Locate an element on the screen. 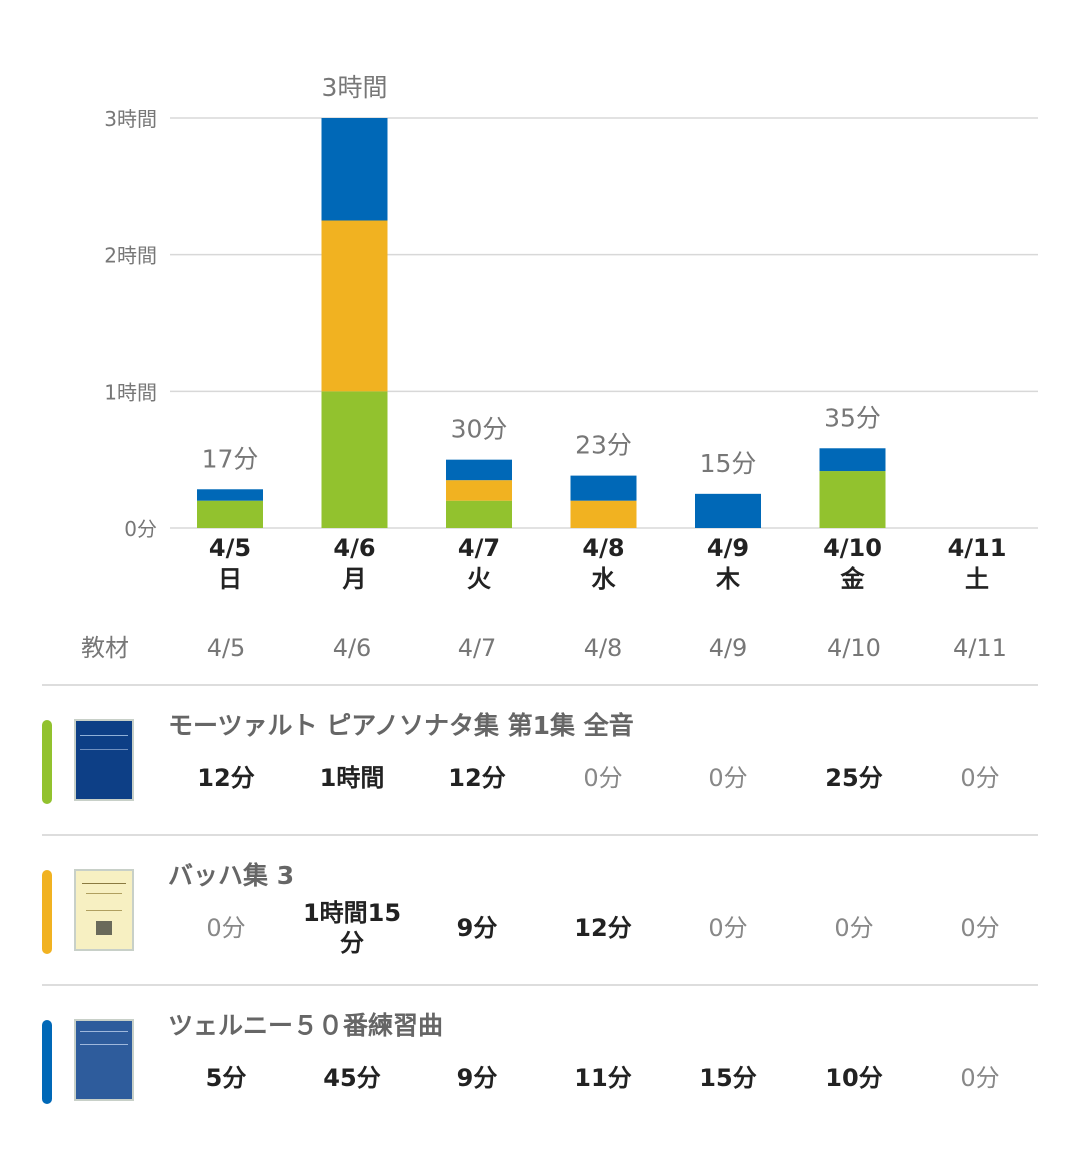  time-cell: 11分 is located at coordinates (603, 1078).